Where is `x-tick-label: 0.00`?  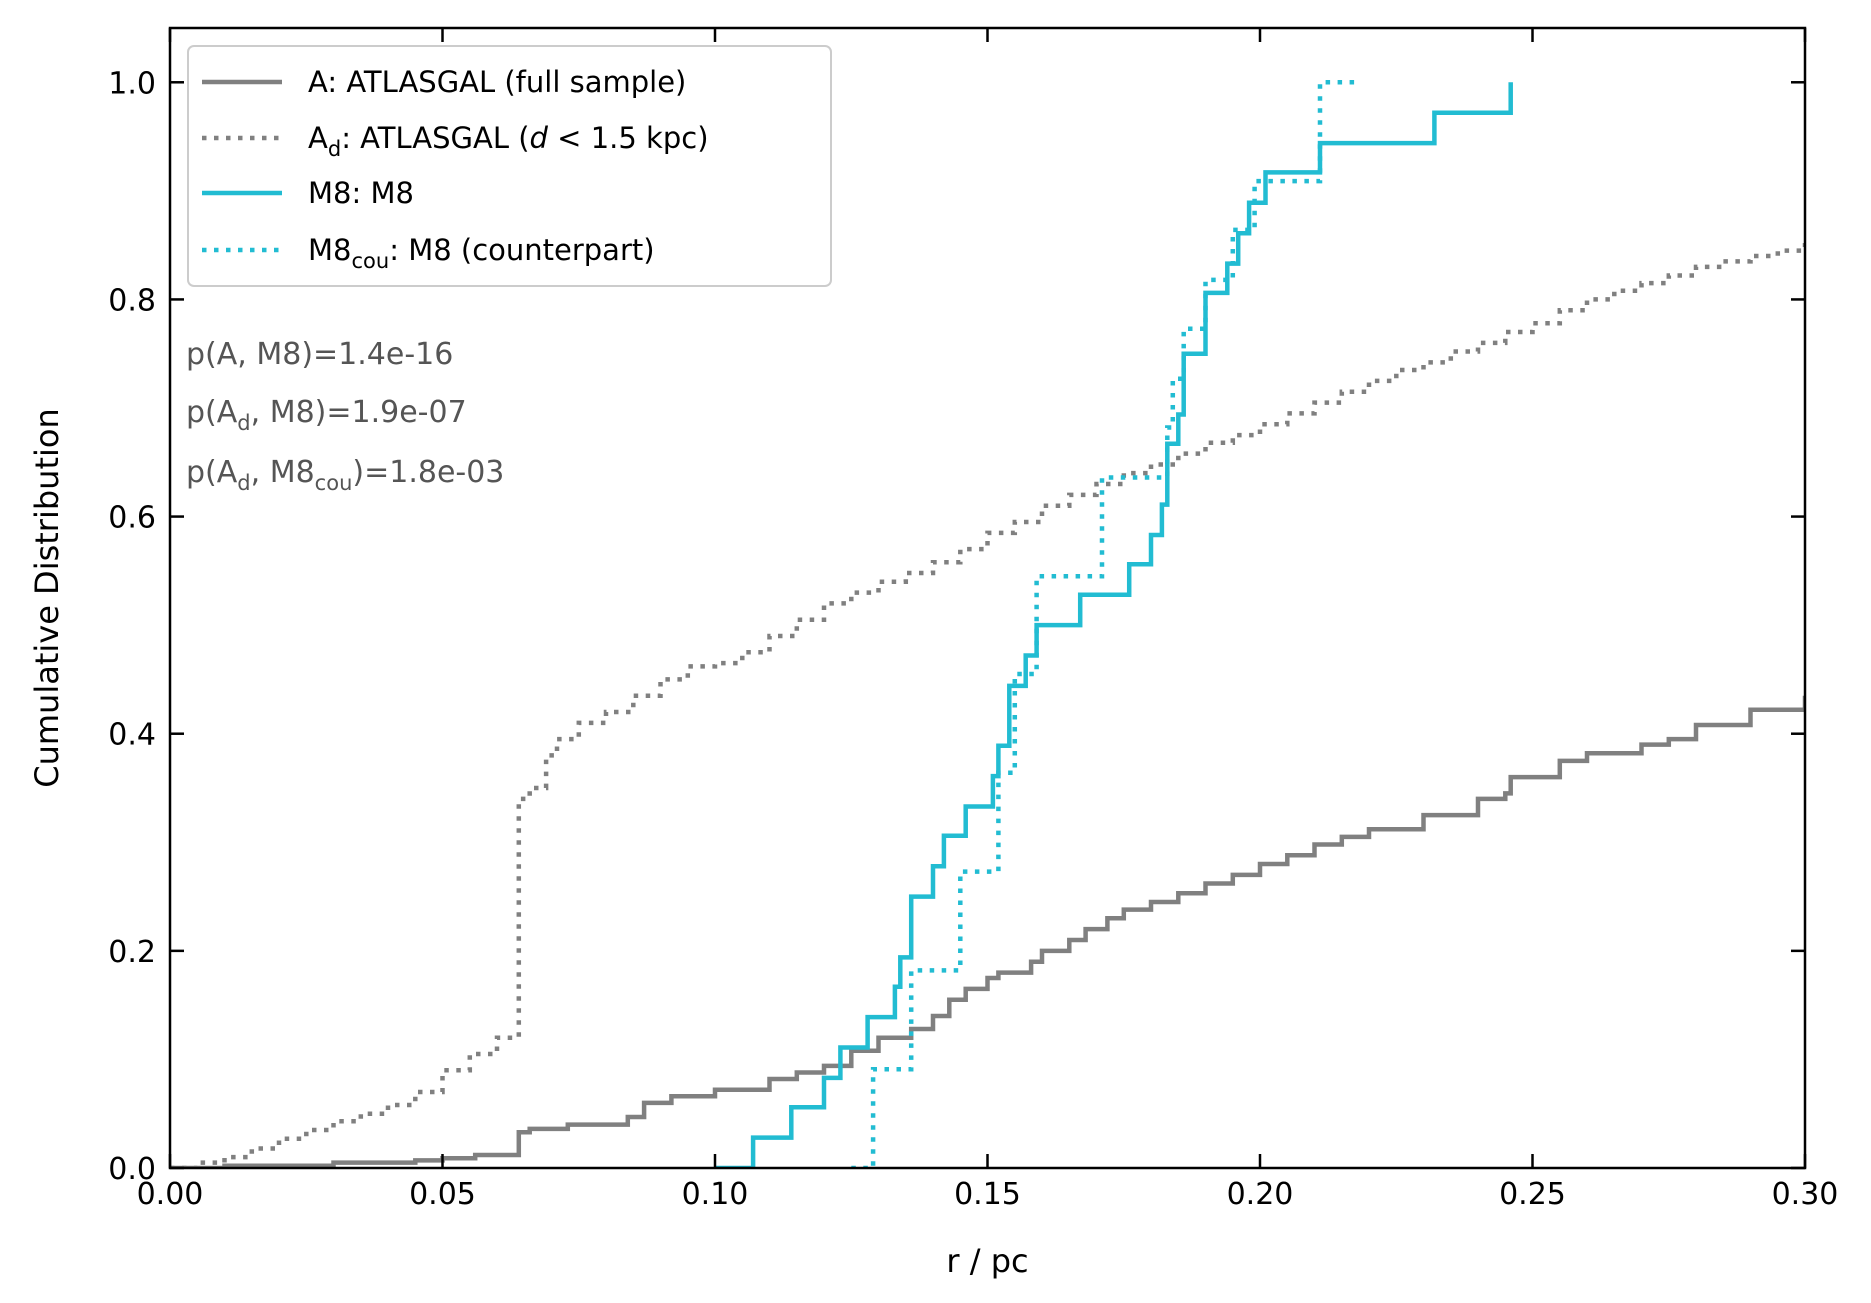
x-tick-label: 0.00 is located at coordinates (170, 1194).